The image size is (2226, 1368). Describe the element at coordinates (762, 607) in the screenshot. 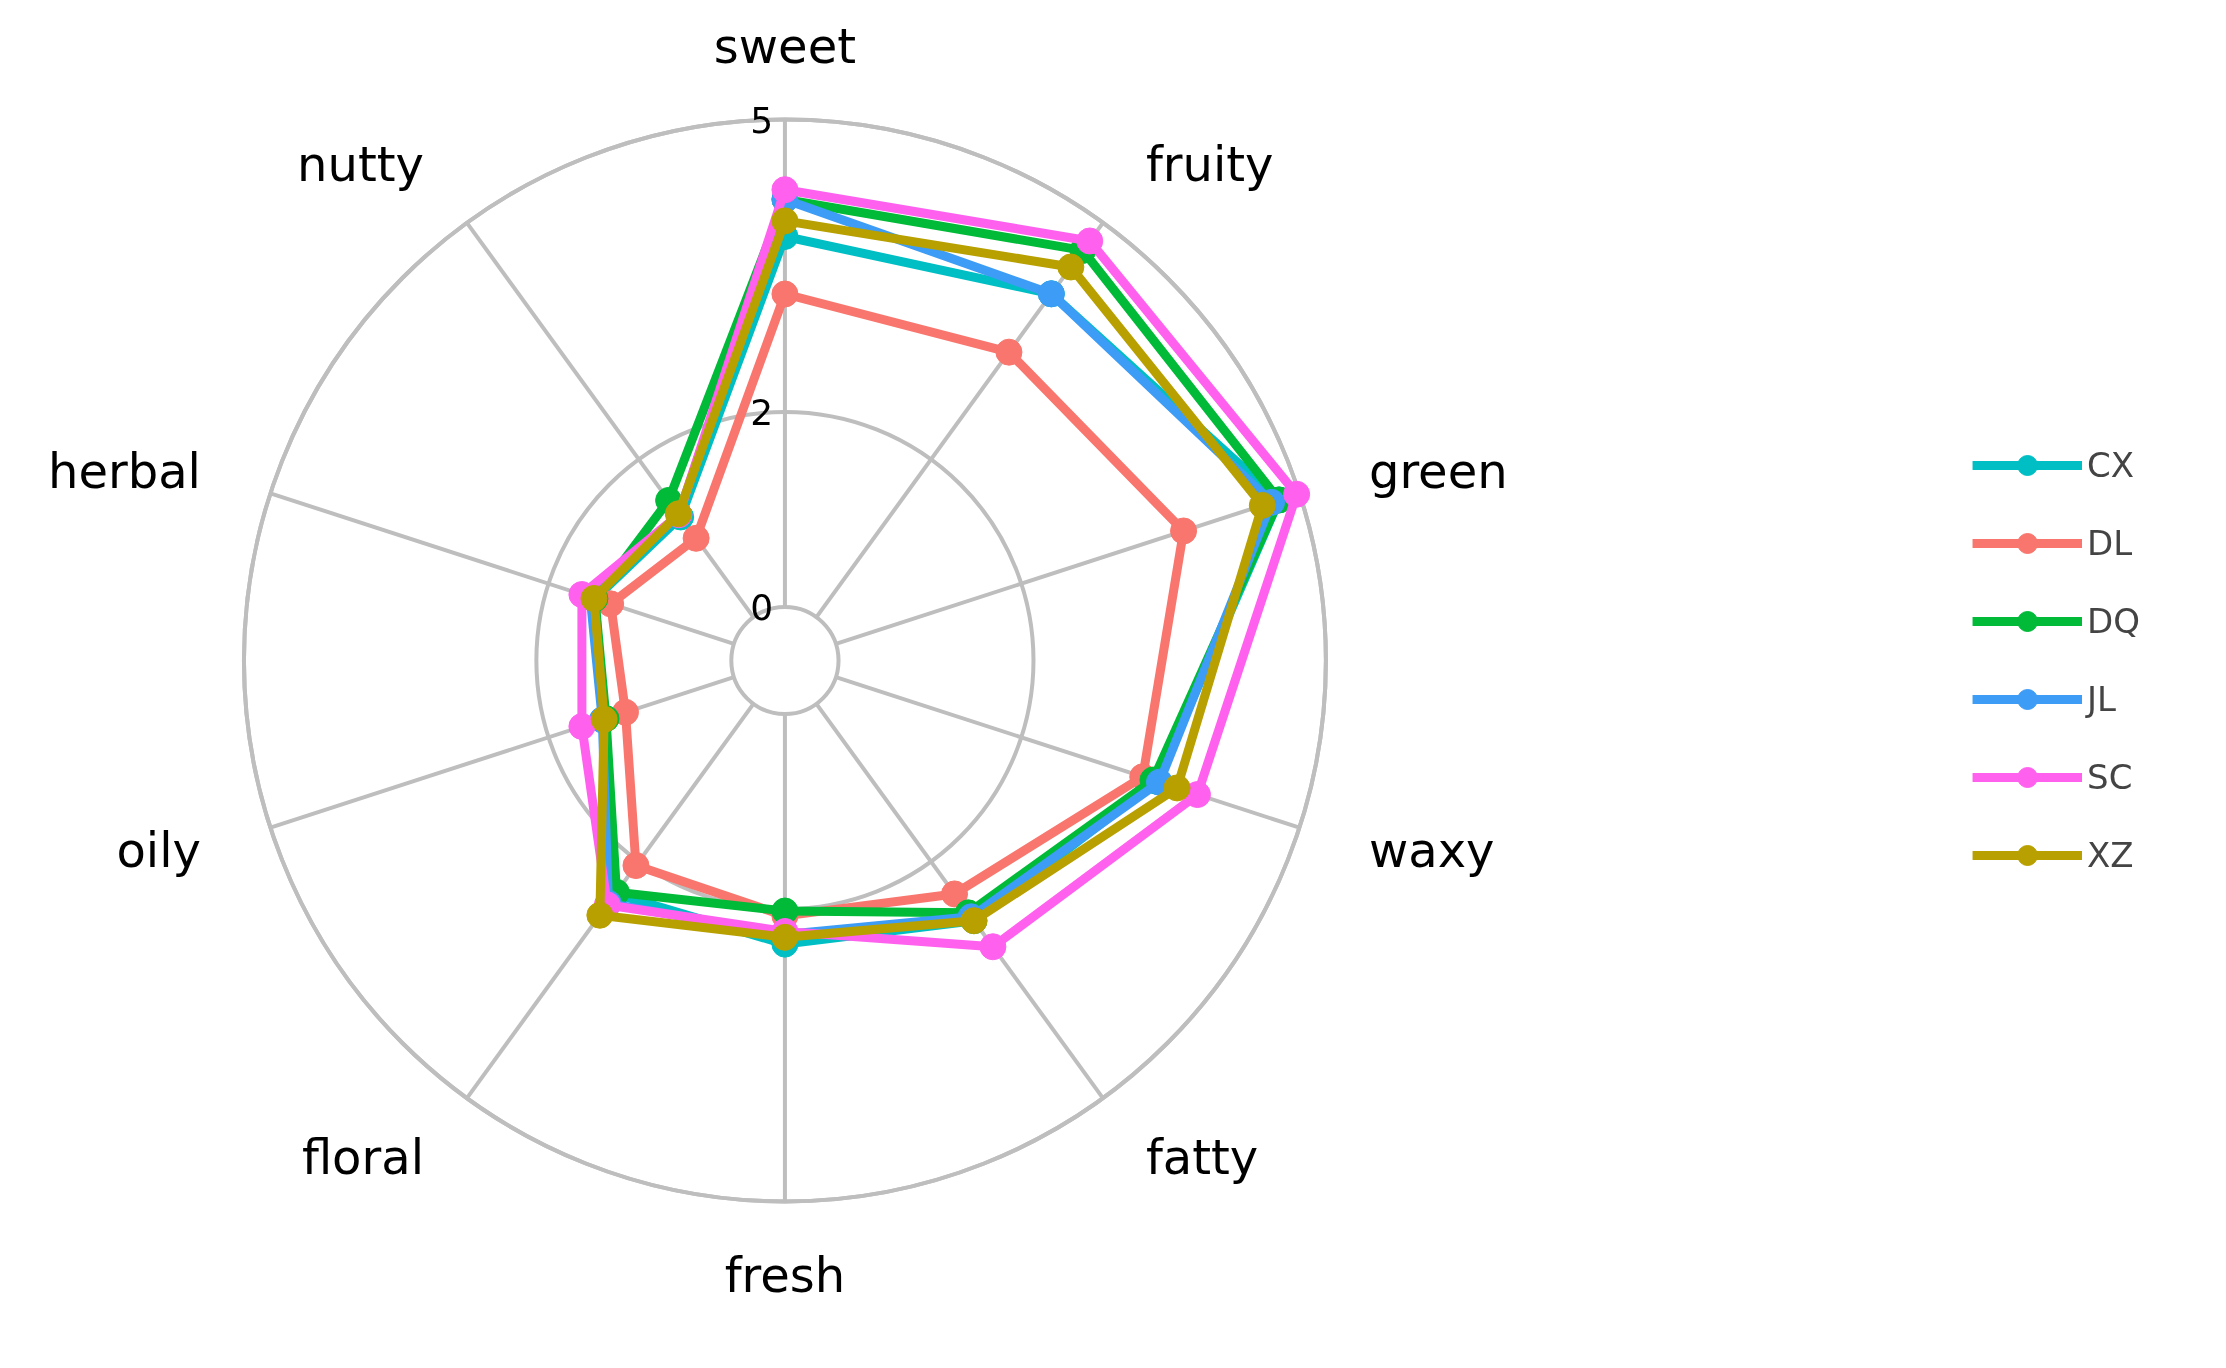

I see `y-tick-label: 0` at that location.